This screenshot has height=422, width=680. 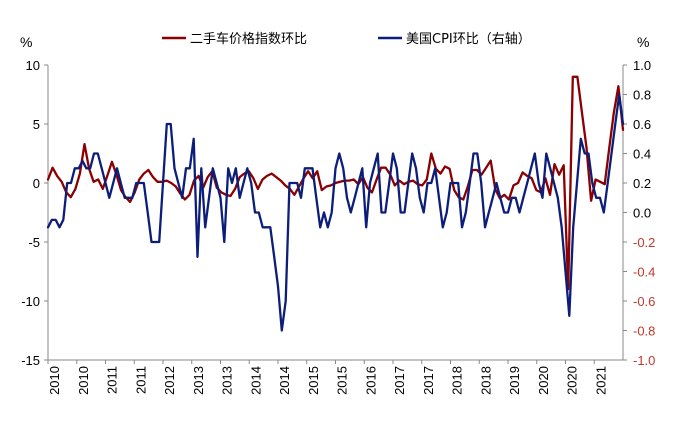 What do you see at coordinates (643, 42) in the screenshot?
I see `right-axis-unit: %` at bounding box center [643, 42].